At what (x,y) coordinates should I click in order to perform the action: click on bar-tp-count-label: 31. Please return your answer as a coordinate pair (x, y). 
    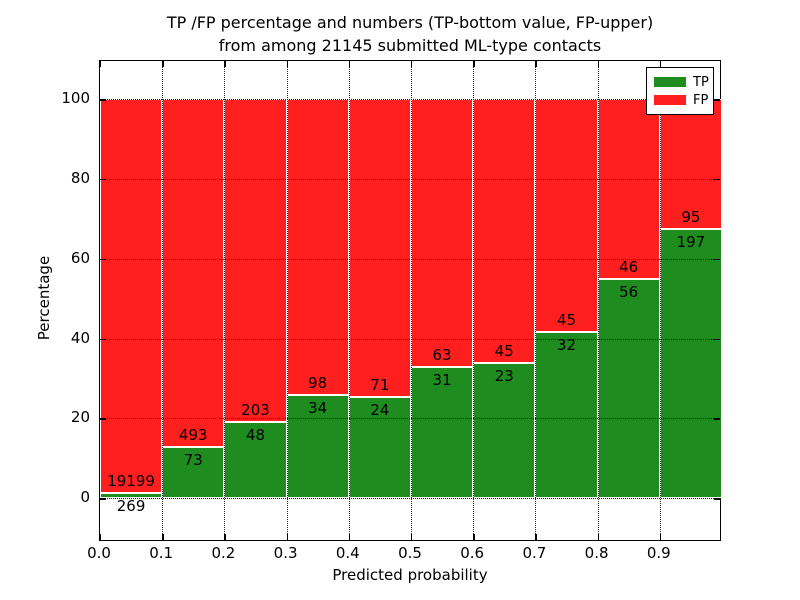
    Looking at the image, I should click on (442, 379).